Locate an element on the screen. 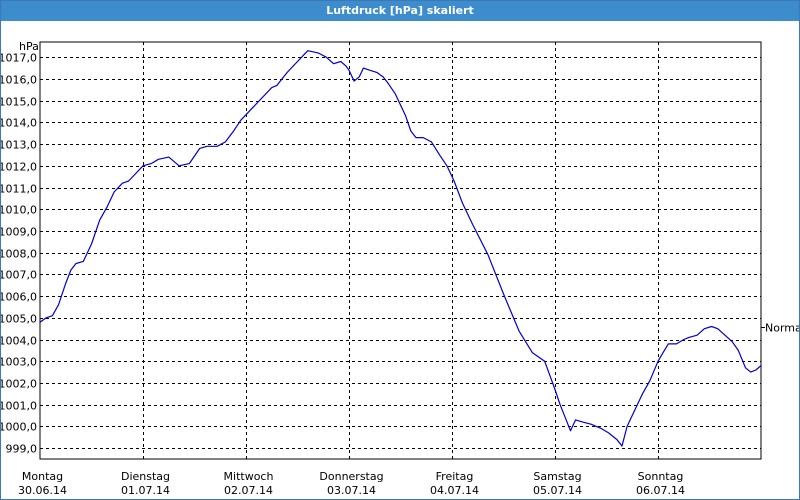 Image resolution: width=800 pixels, height=500 pixels. y-tick-label: 1008,0 is located at coordinates (19, 254).